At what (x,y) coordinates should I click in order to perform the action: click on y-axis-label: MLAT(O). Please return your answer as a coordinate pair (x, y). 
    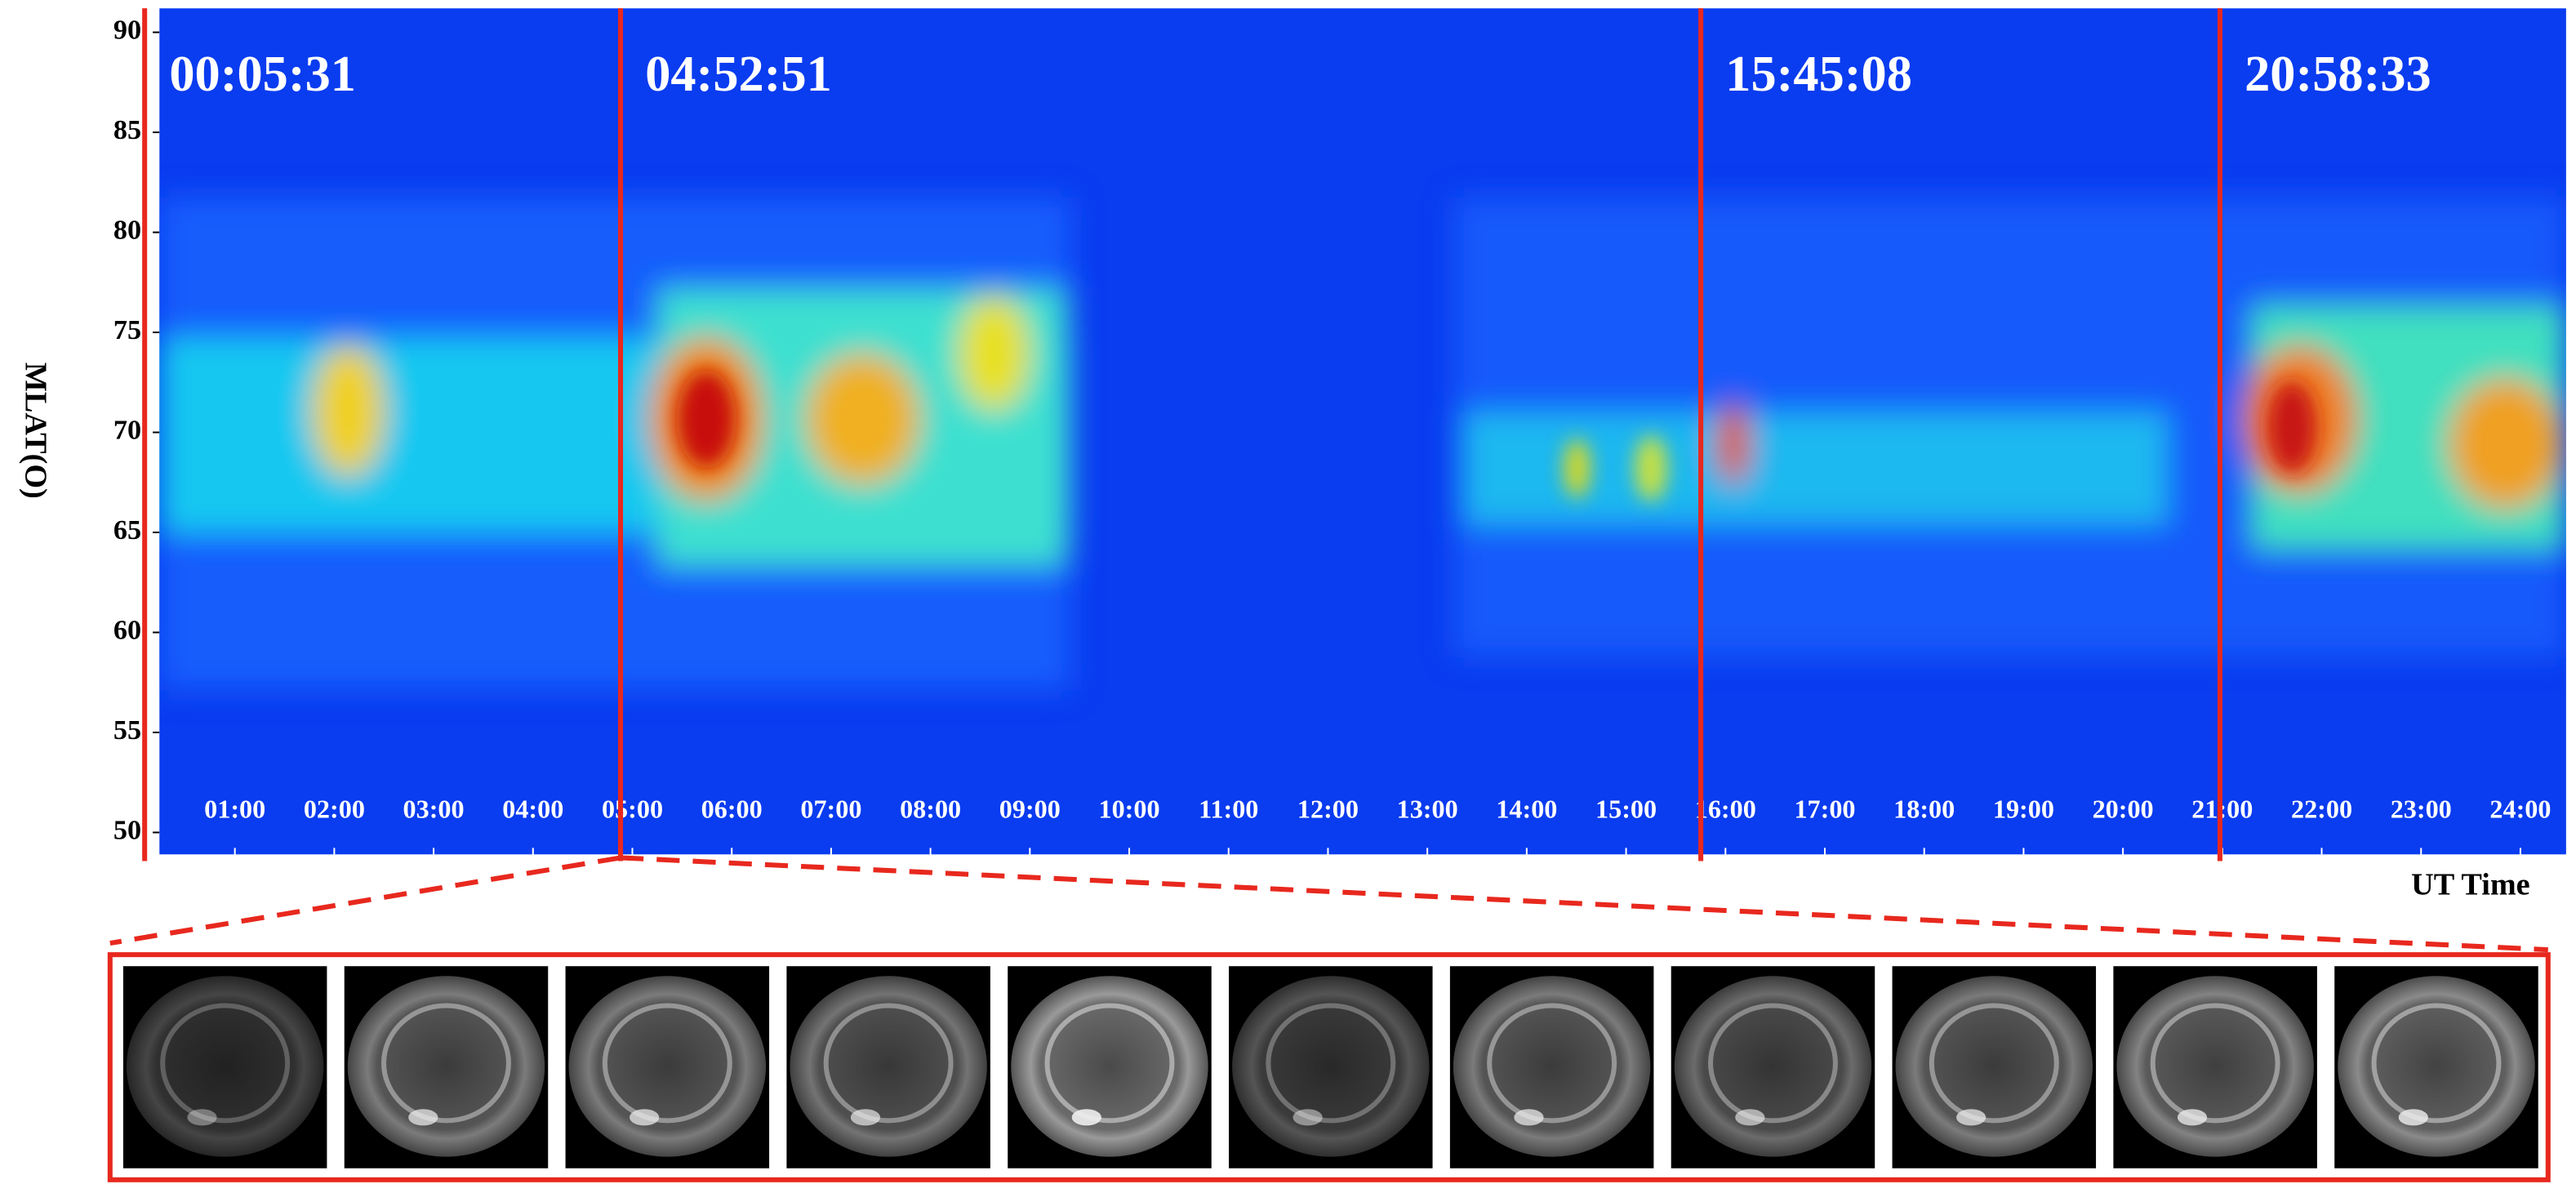
    Looking at the image, I should click on (35, 431).